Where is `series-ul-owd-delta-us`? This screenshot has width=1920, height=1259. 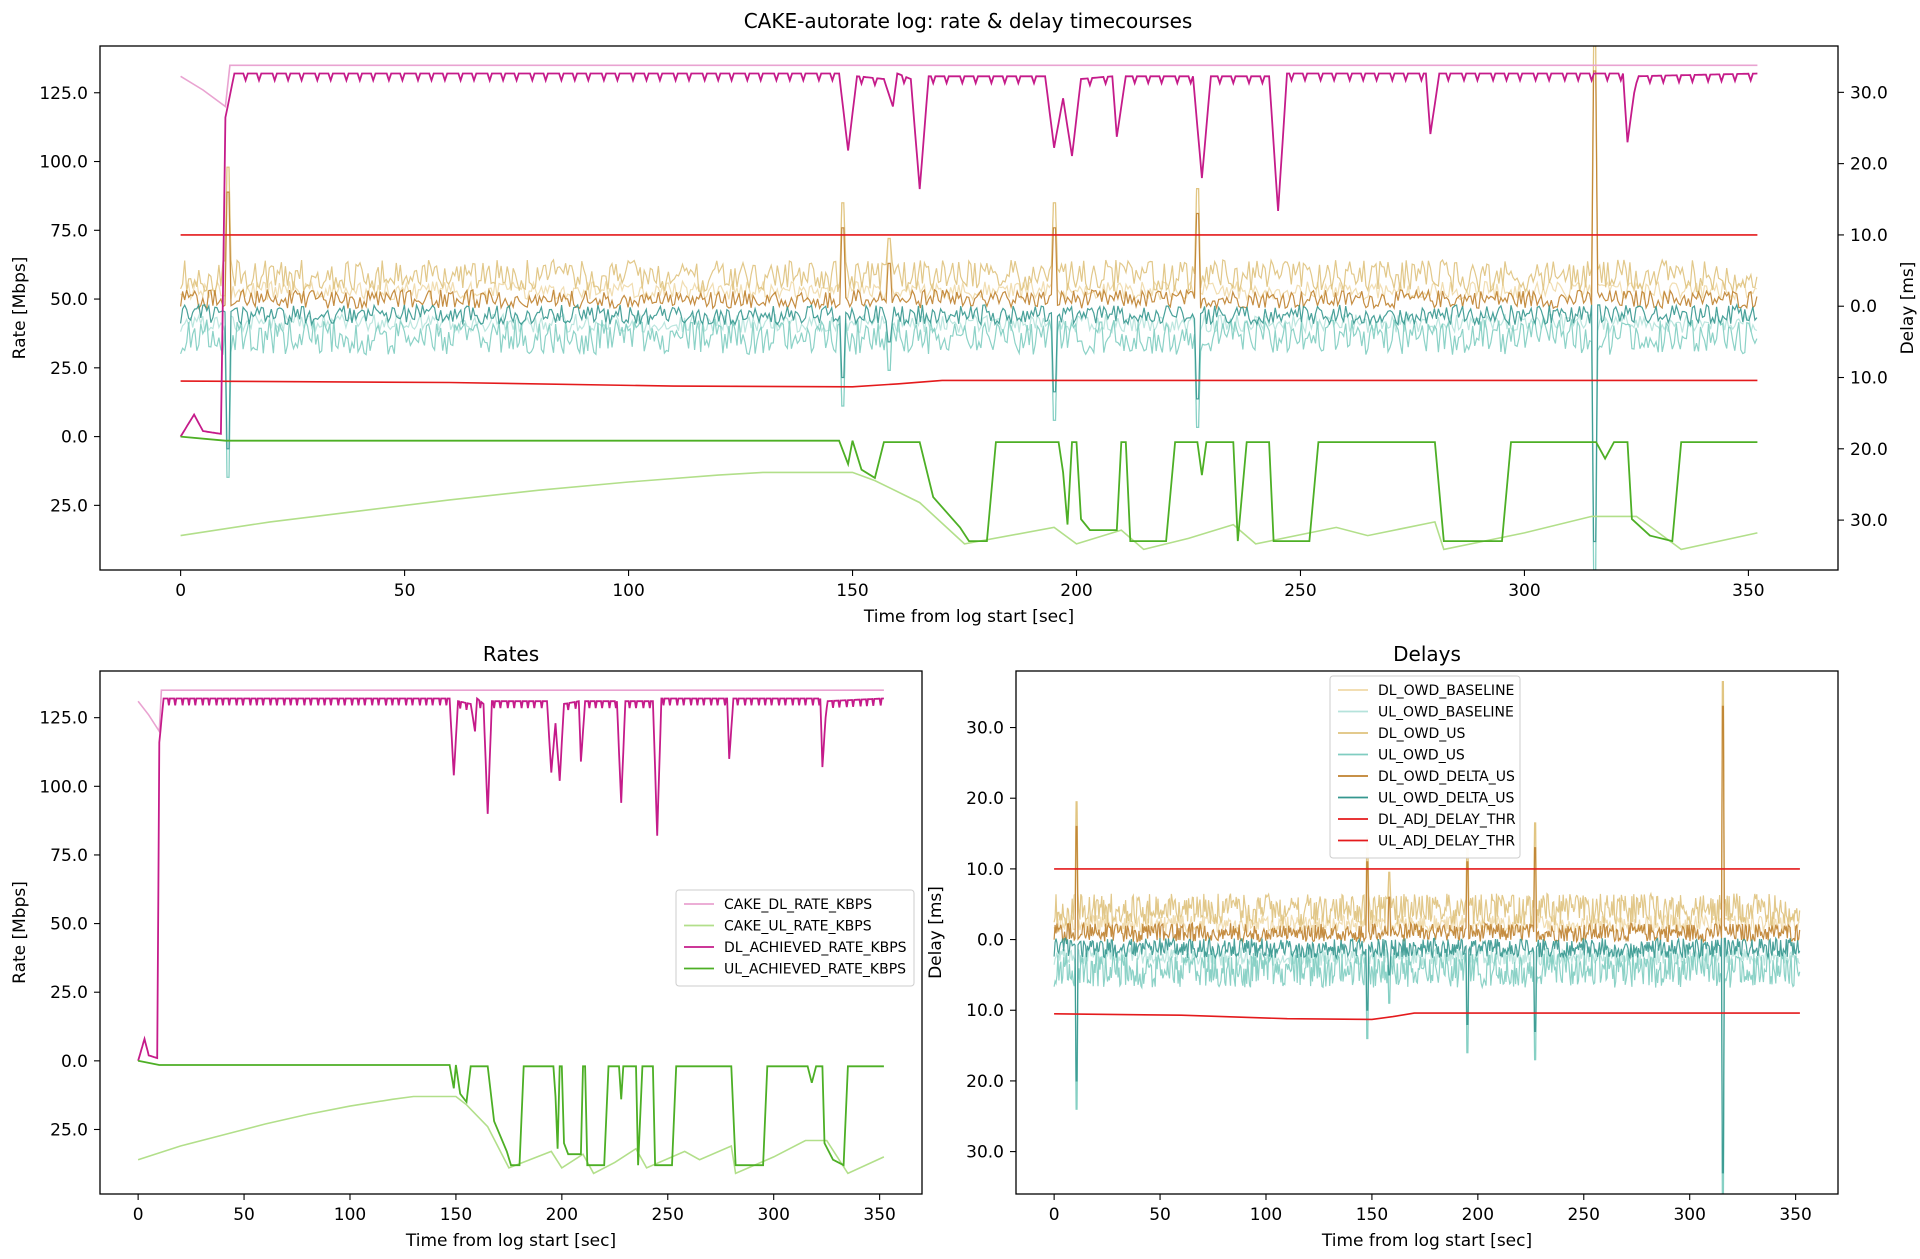 series-ul-owd-delta-us is located at coordinates (1427, 1055).